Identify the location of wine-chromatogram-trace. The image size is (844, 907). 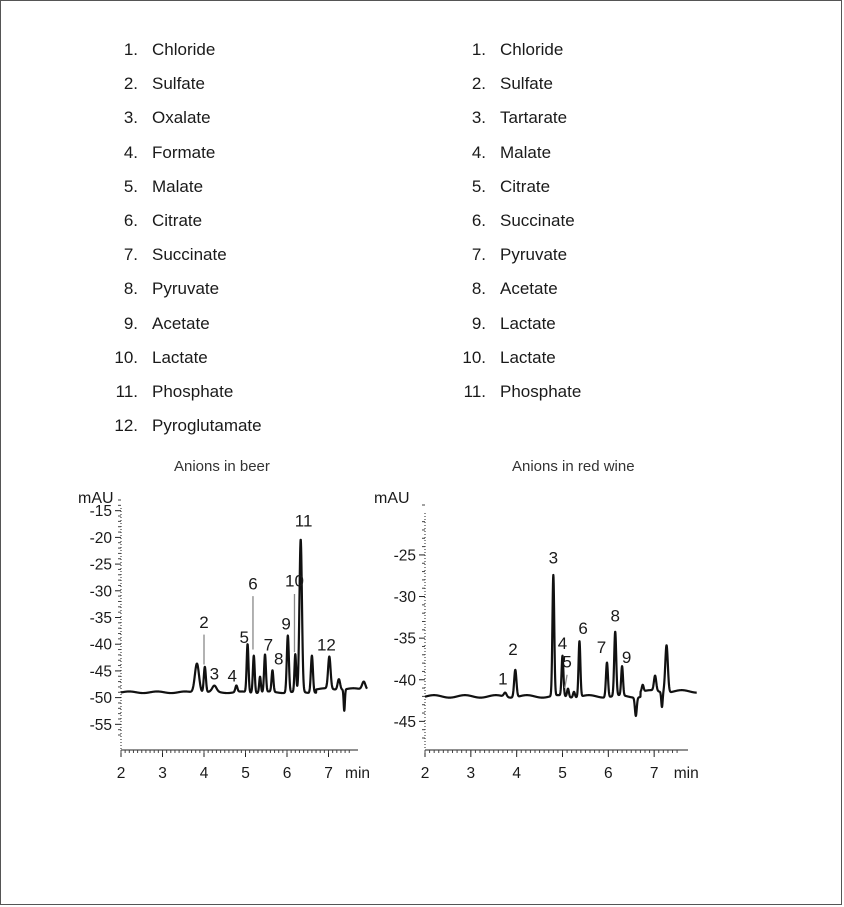
(561, 645).